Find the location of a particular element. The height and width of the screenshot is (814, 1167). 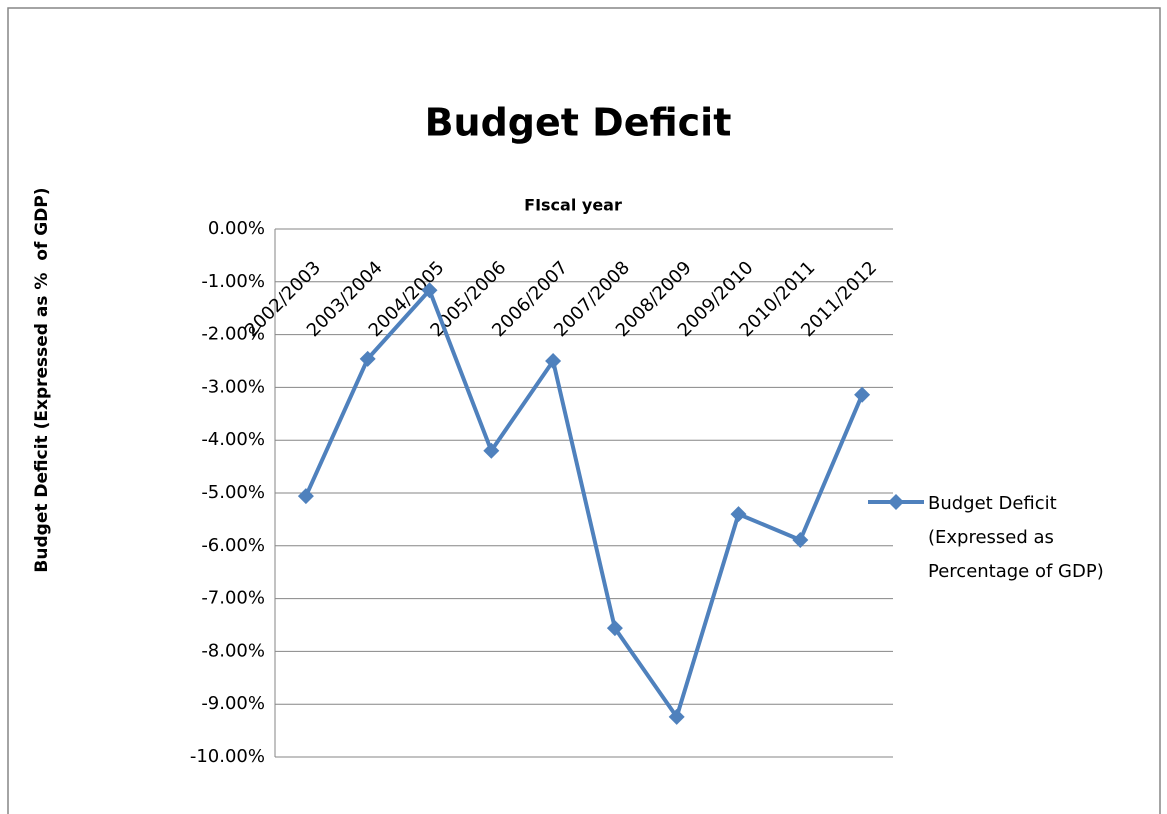

y-tick-label: -9.00% is located at coordinates (233, 703).